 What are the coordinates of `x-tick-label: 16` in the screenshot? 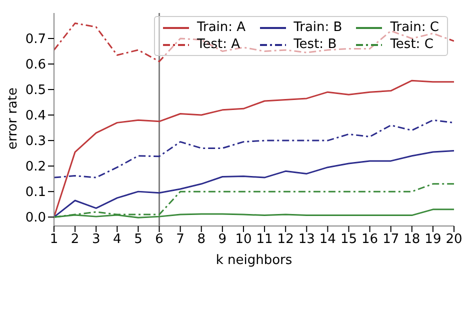 It's located at (370, 240).